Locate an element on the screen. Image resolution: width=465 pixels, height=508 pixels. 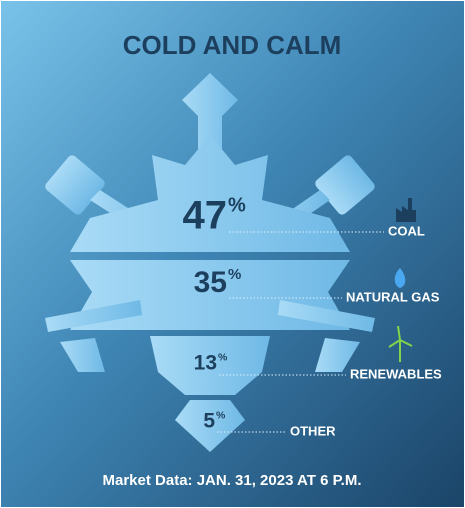
value-label: 5 is located at coordinates (209, 421).